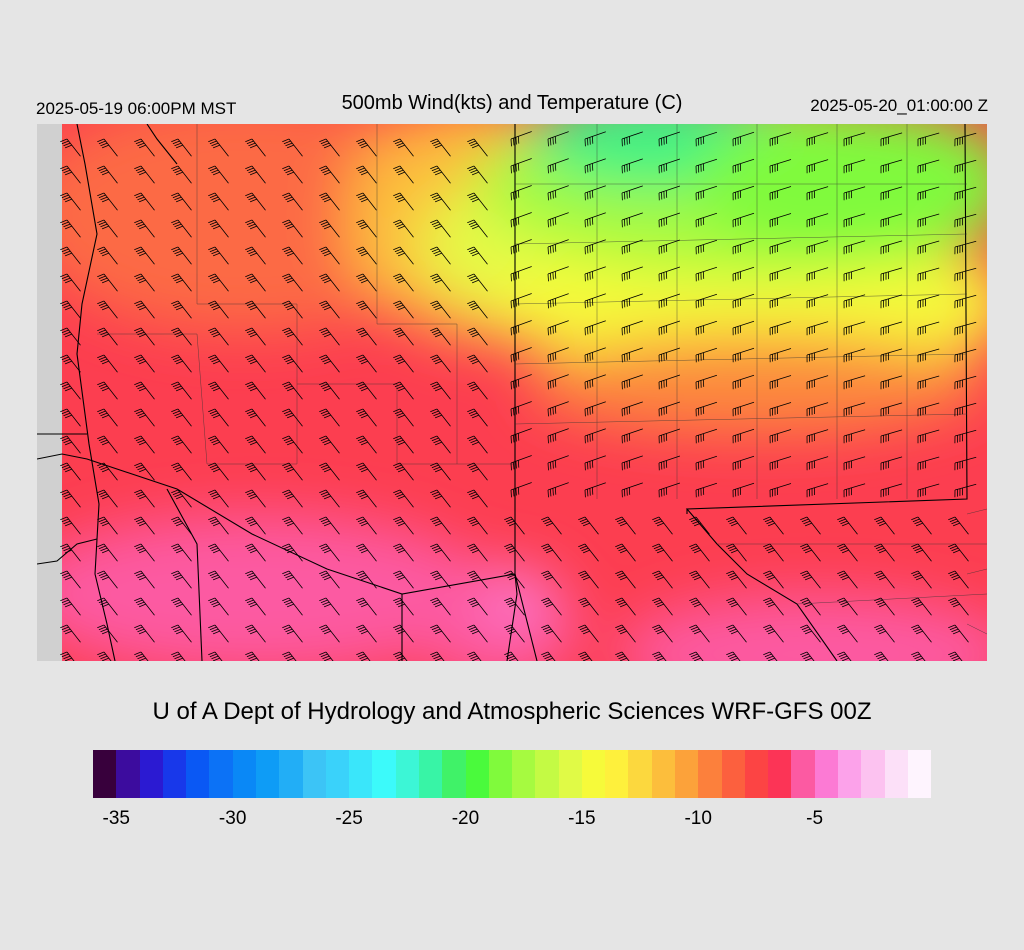 This screenshot has width=1024, height=950. What do you see at coordinates (582, 818) in the screenshot?
I see `colorbar-tick-label: -15` at bounding box center [582, 818].